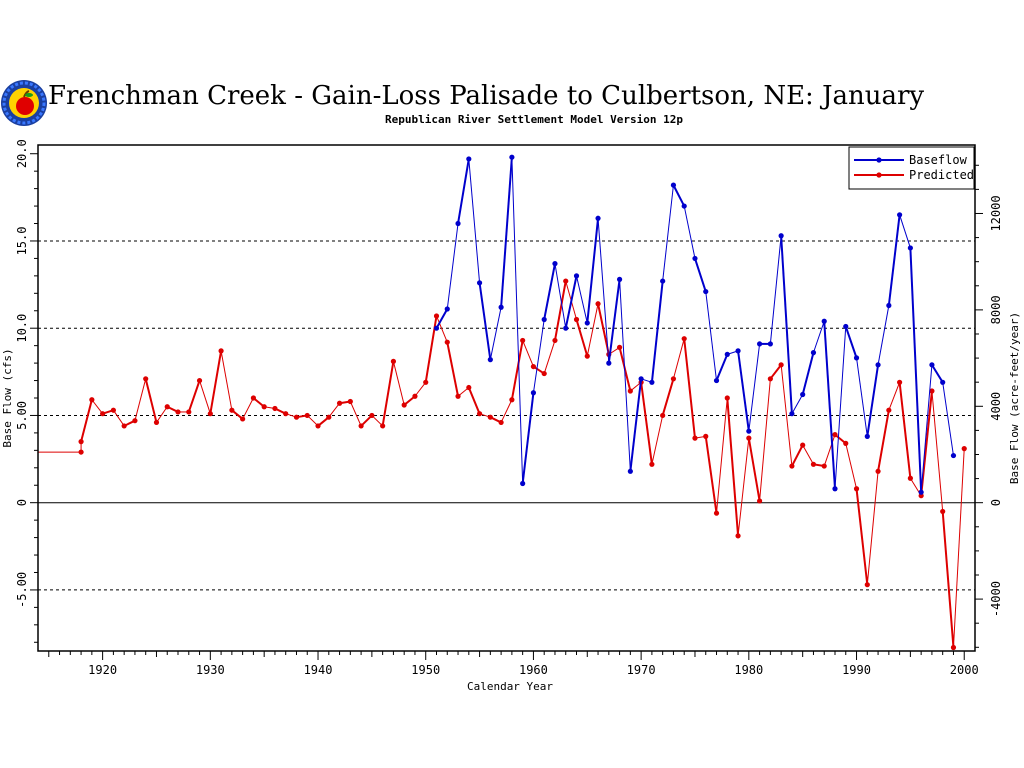 The height and width of the screenshot is (768, 1024). Describe the element at coordinates (879, 160) in the screenshot. I see `legend-marker-baseflow` at that location.